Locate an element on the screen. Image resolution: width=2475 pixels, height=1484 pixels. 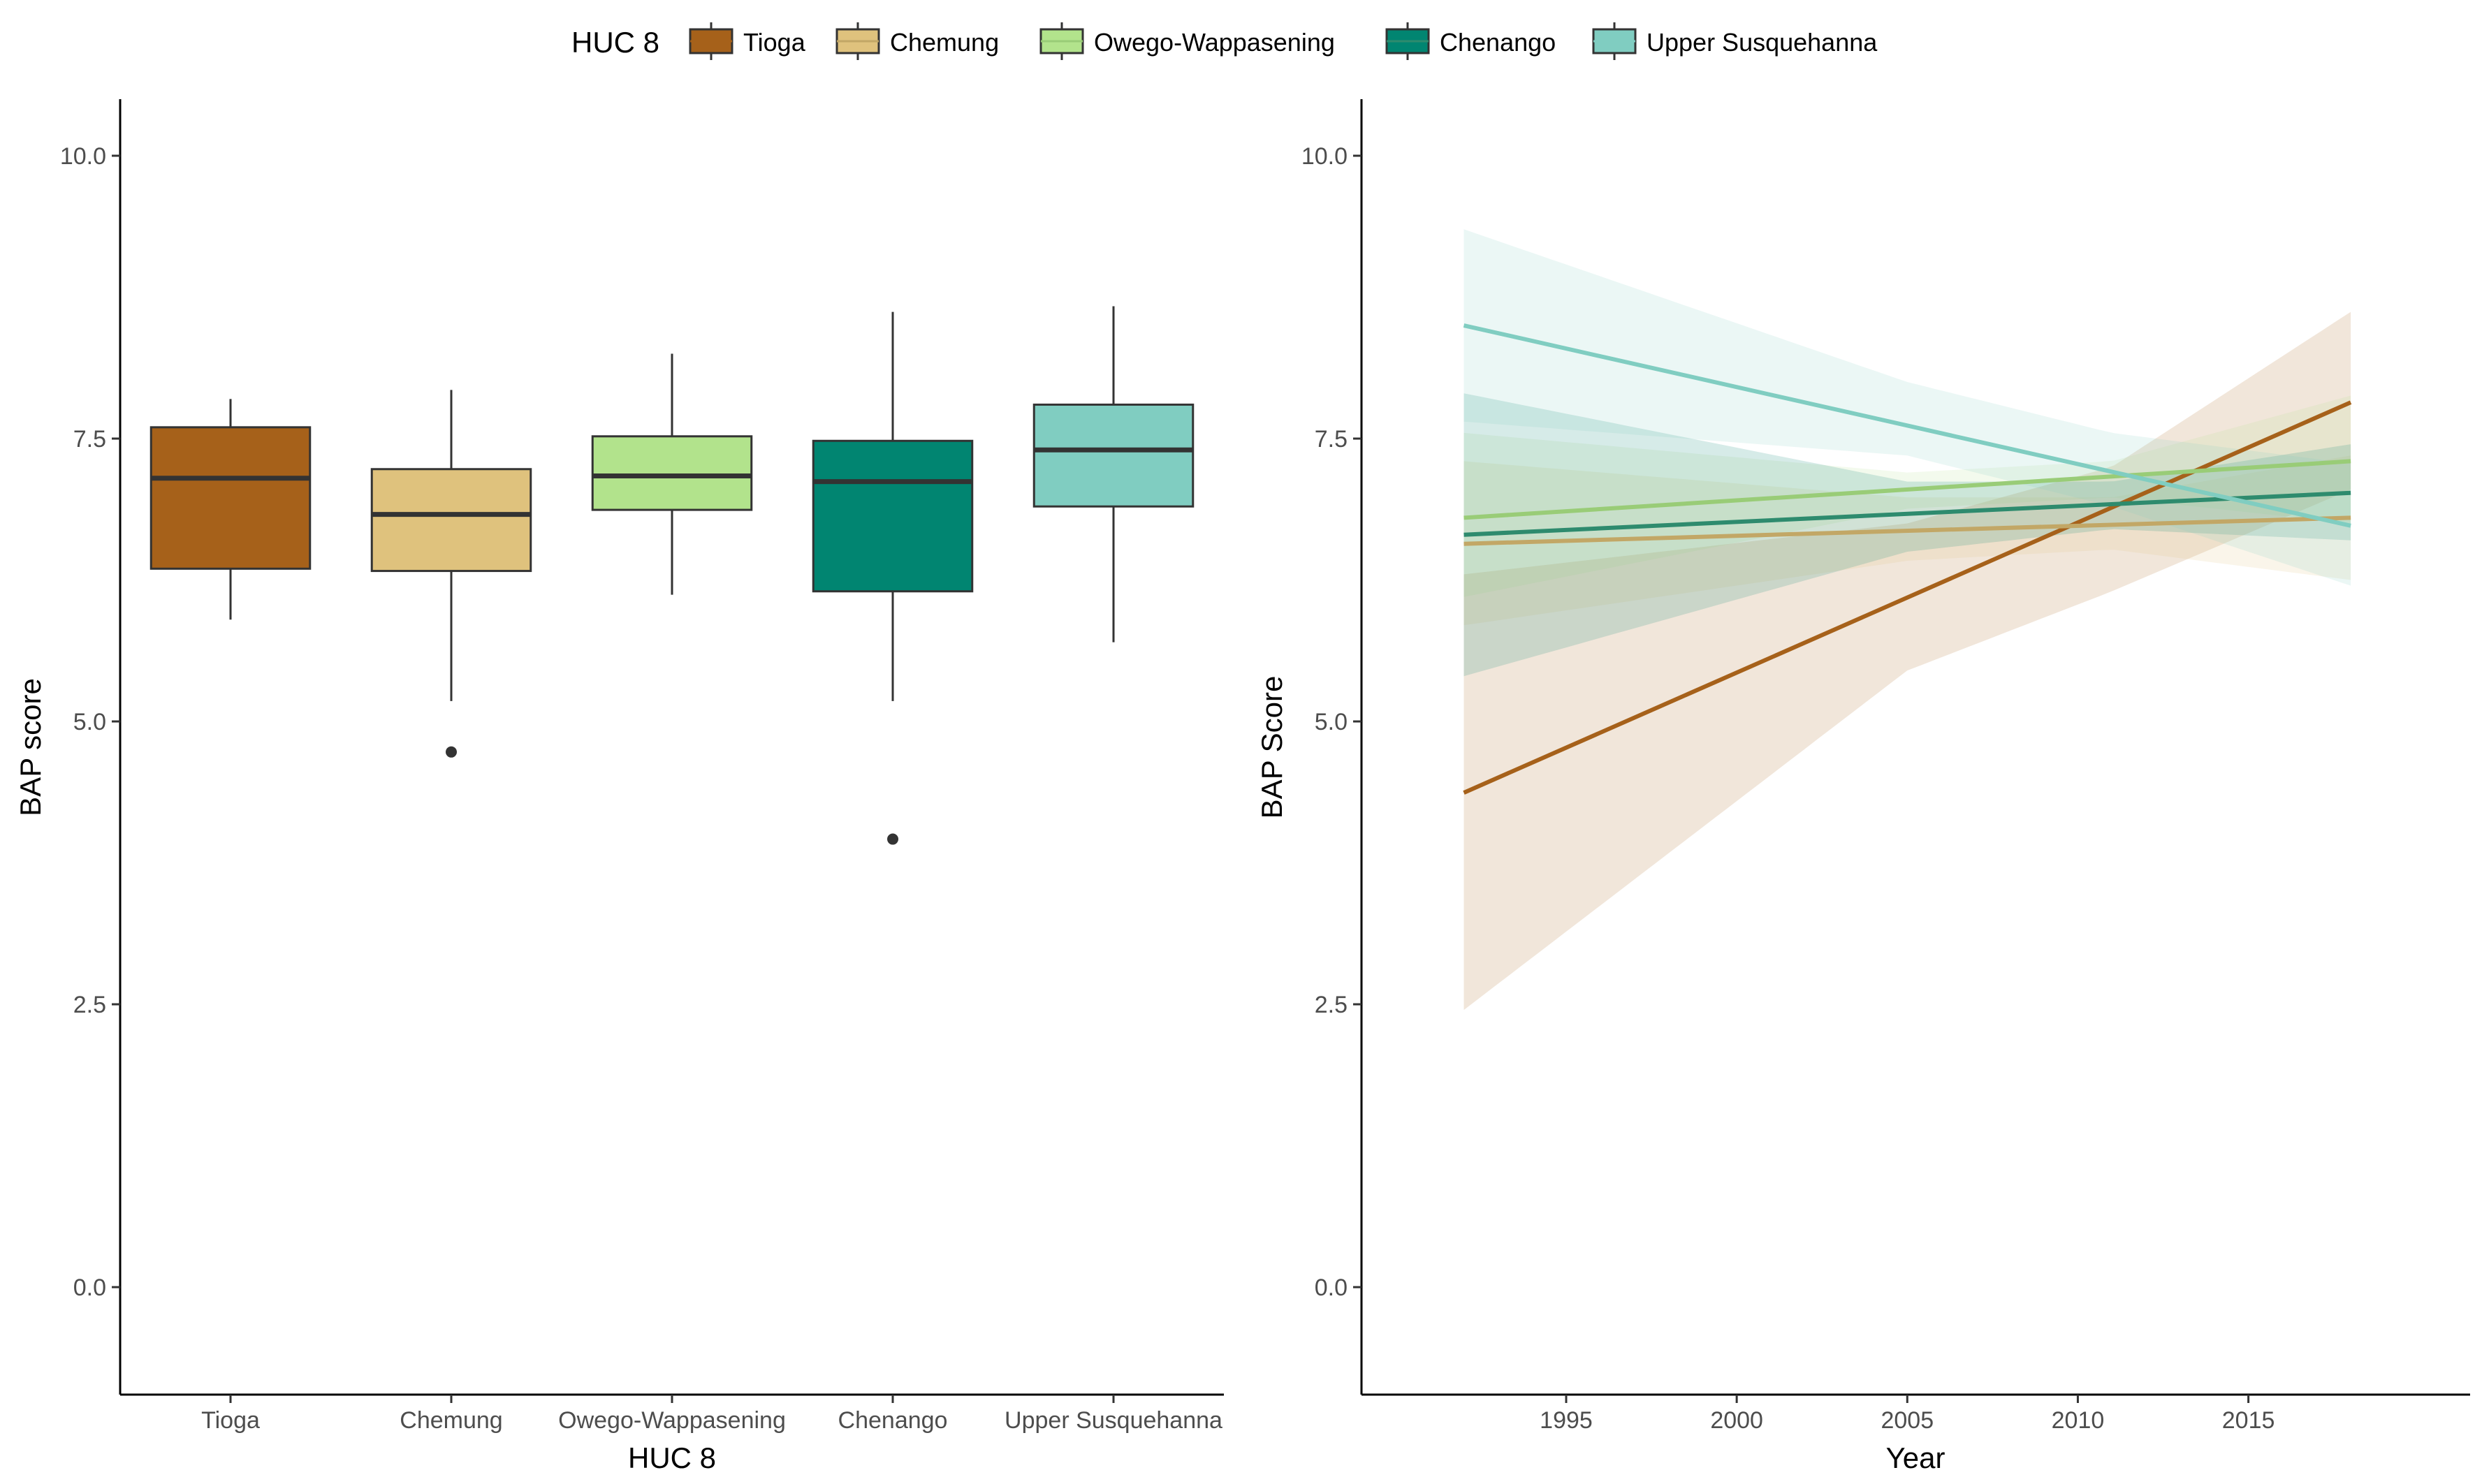
legend-label: Chemung is located at coordinates (944, 42).